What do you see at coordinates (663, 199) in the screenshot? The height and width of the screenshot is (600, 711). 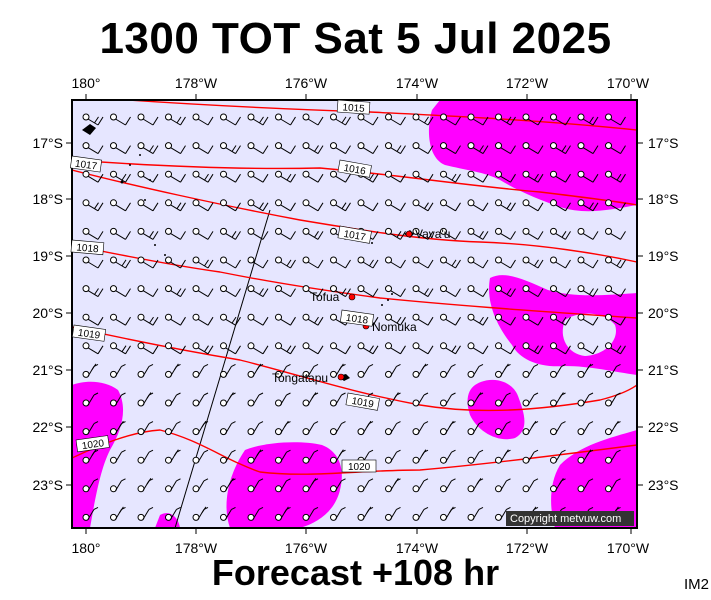 I see `lat-label-18s-right: 18°S` at bounding box center [663, 199].